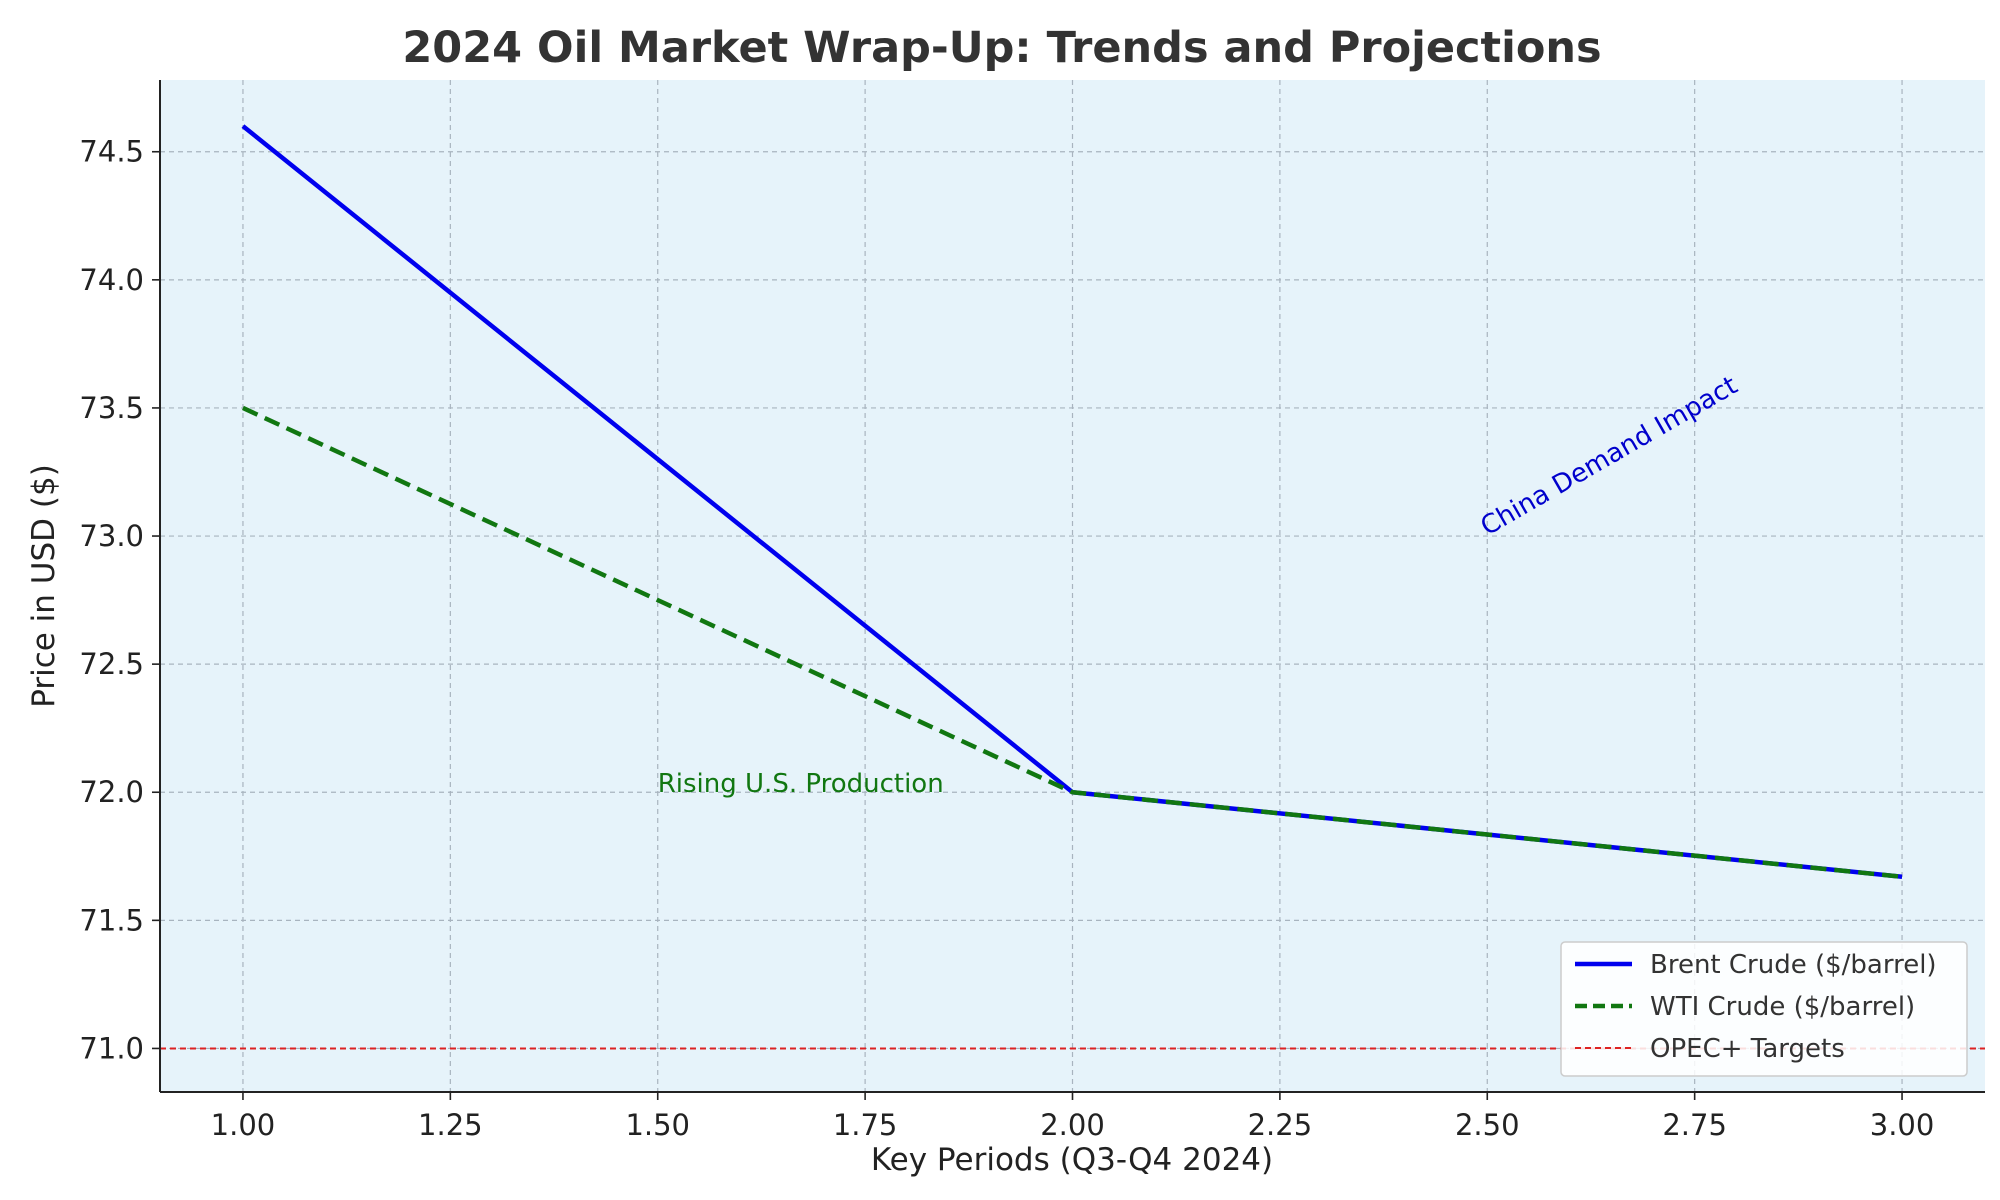 This screenshot has width=2000, height=1200. What do you see at coordinates (1280, 1125) in the screenshot?
I see `x-tick-label-5: 2.25` at bounding box center [1280, 1125].